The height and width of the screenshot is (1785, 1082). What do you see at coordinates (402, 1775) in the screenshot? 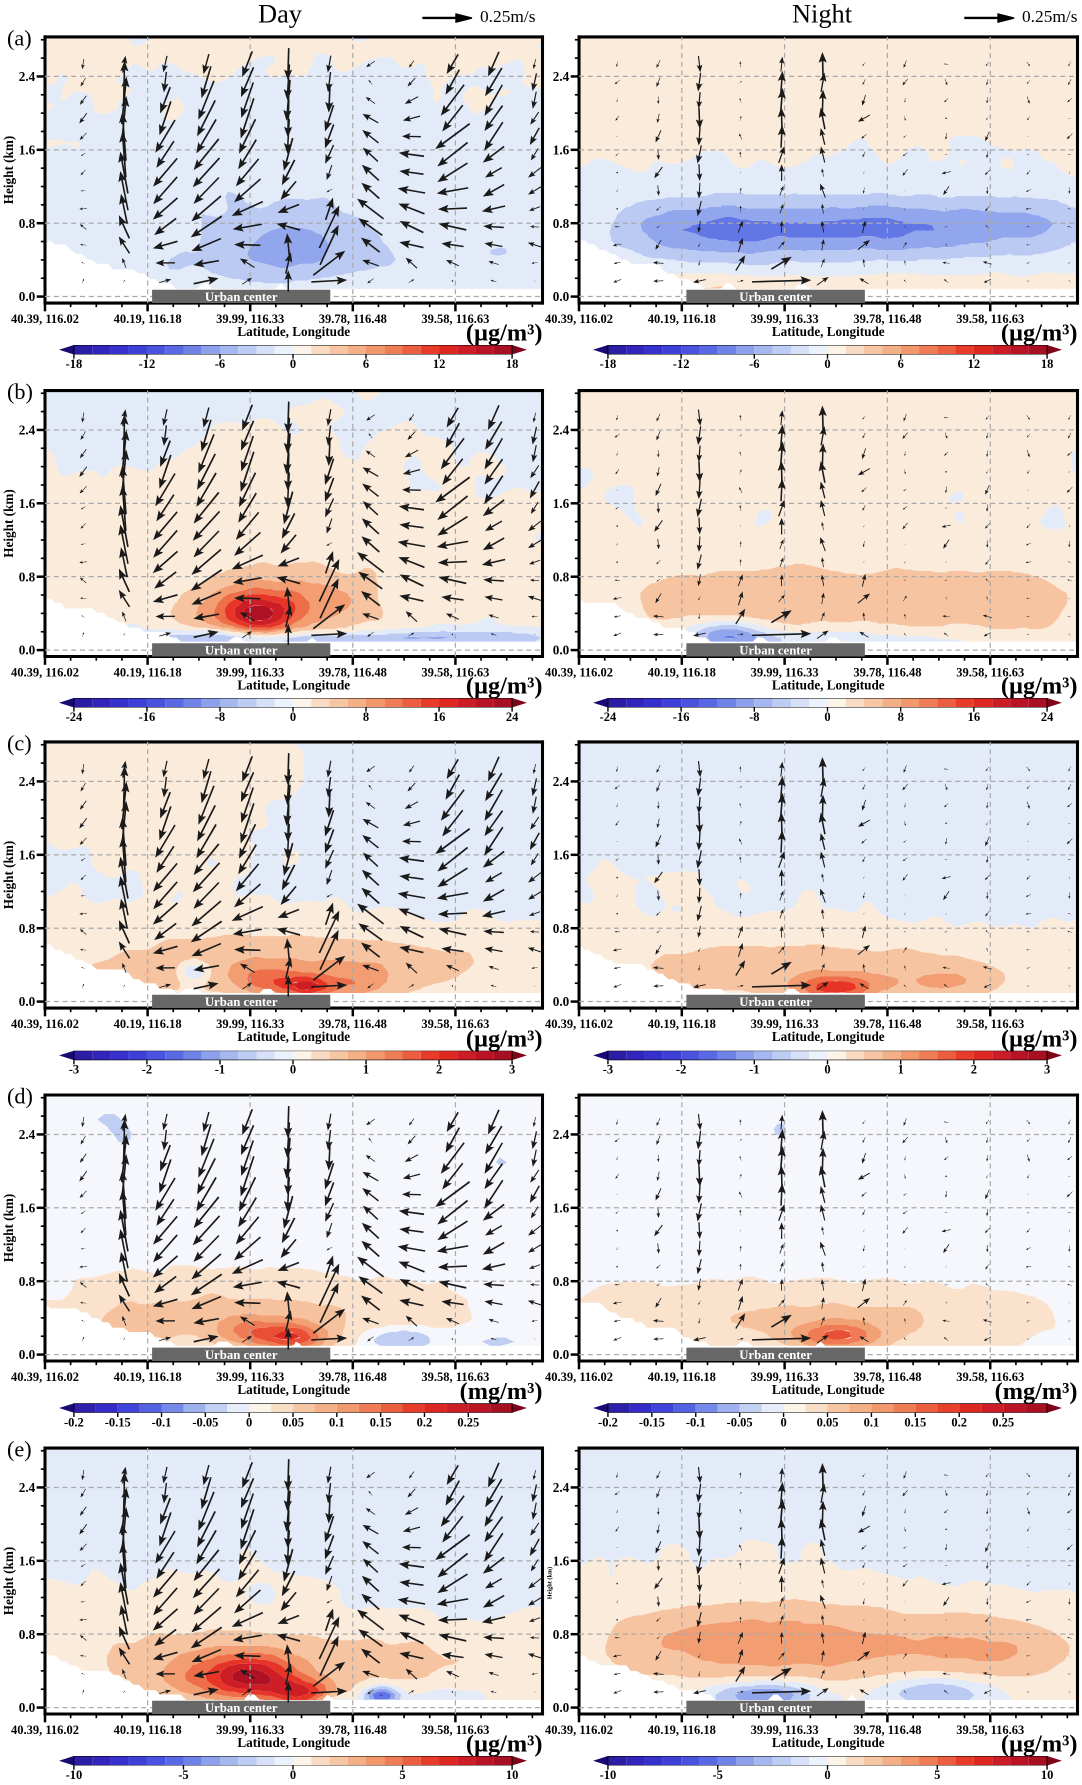
I see `svg-text: 5` at bounding box center [402, 1775].